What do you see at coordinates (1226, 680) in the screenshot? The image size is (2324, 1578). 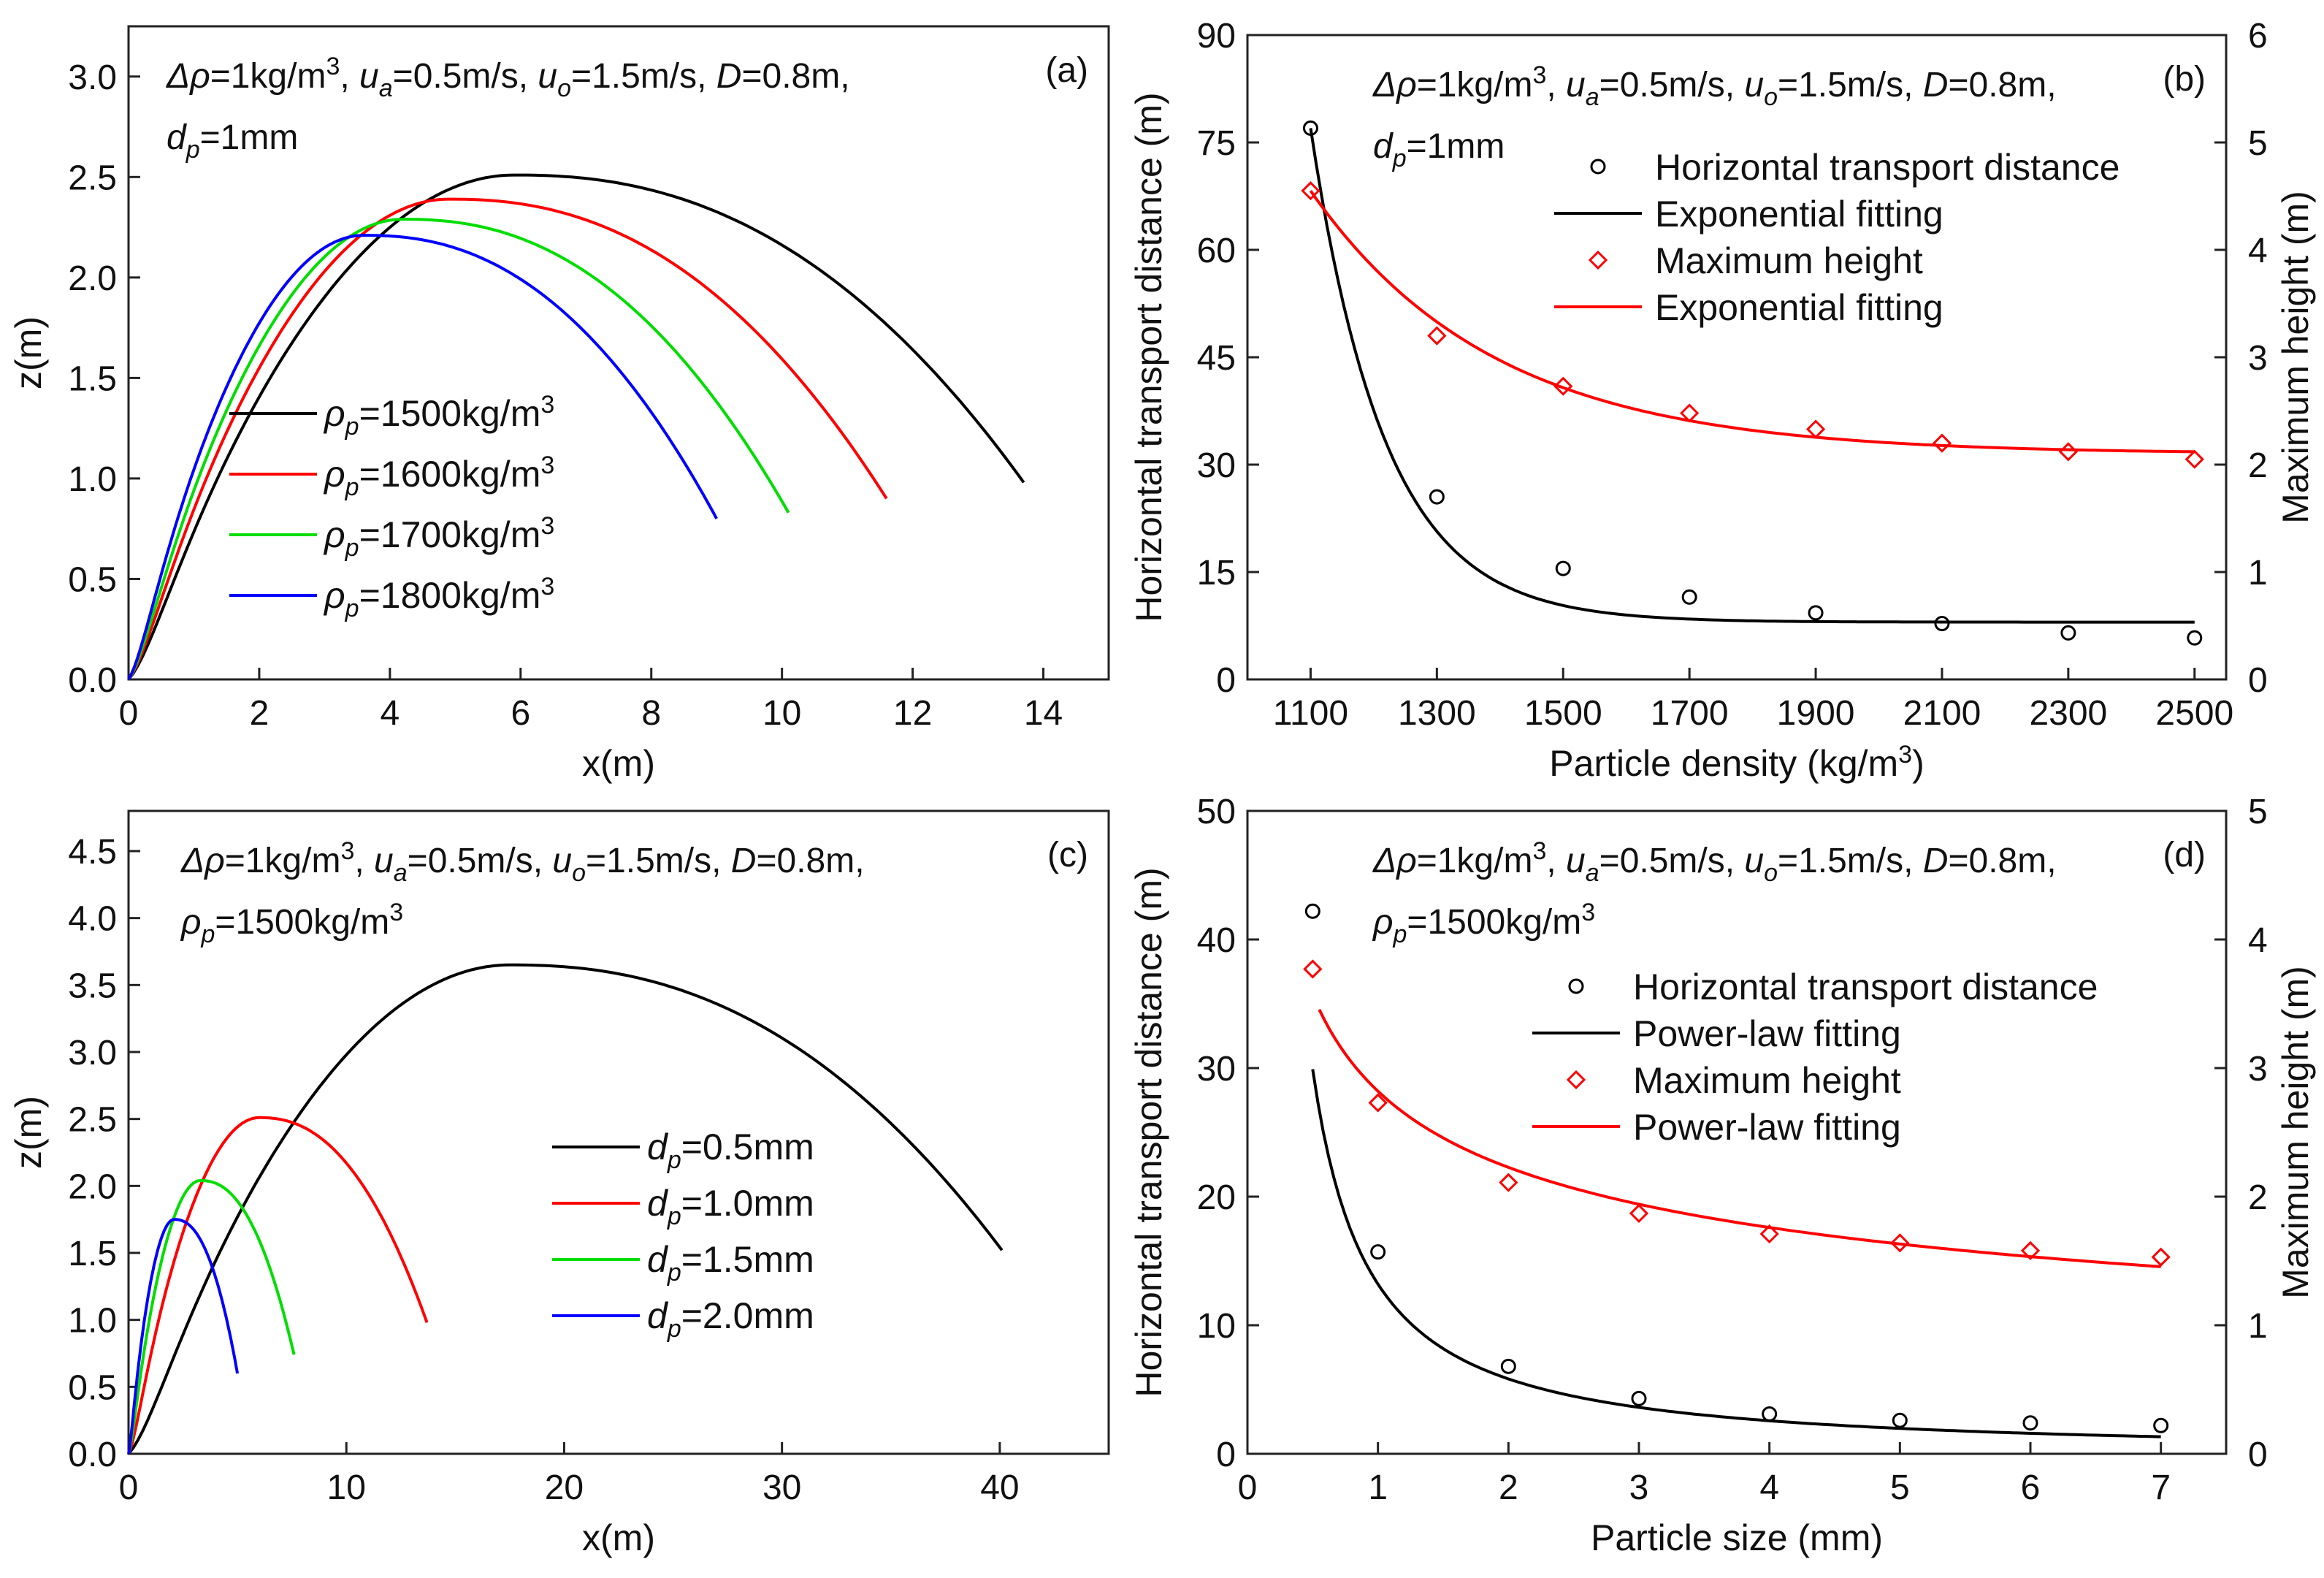 I see `y-tick-label: 0` at bounding box center [1226, 680].